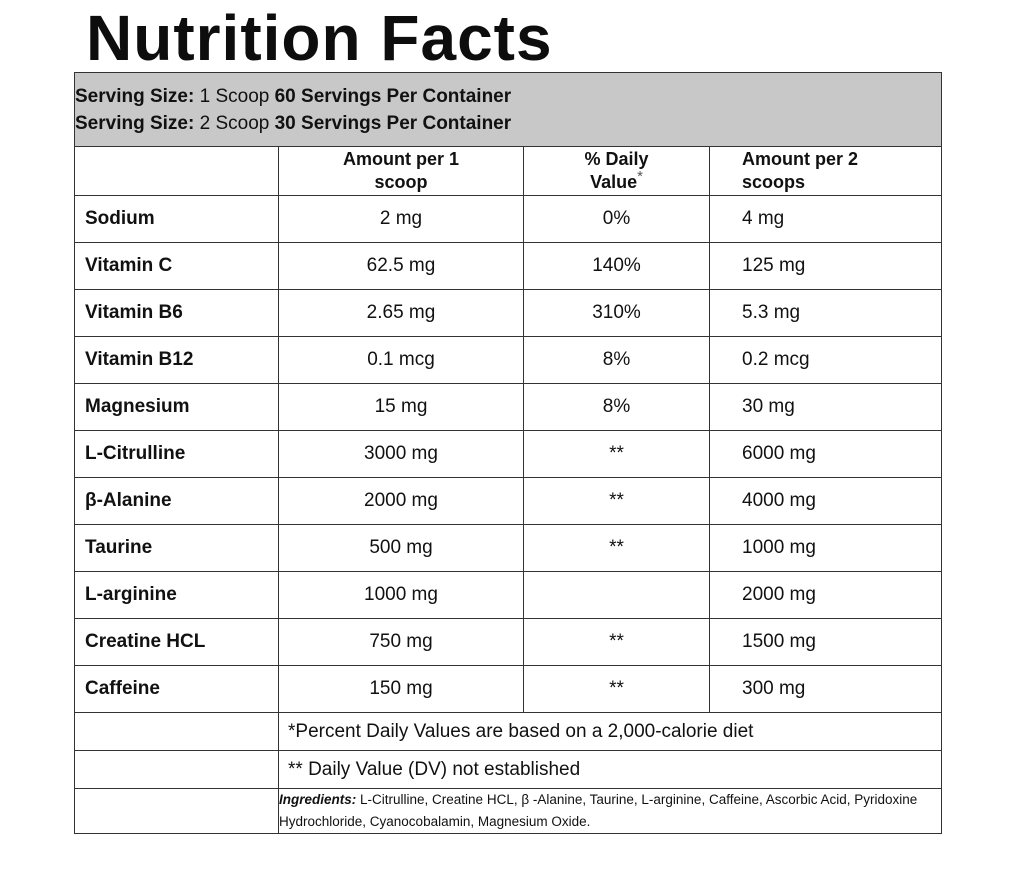 The width and height of the screenshot is (1016, 870). I want to click on nutrient-row: L-arginine 1000 mg 2000 mg, so click(508, 595).